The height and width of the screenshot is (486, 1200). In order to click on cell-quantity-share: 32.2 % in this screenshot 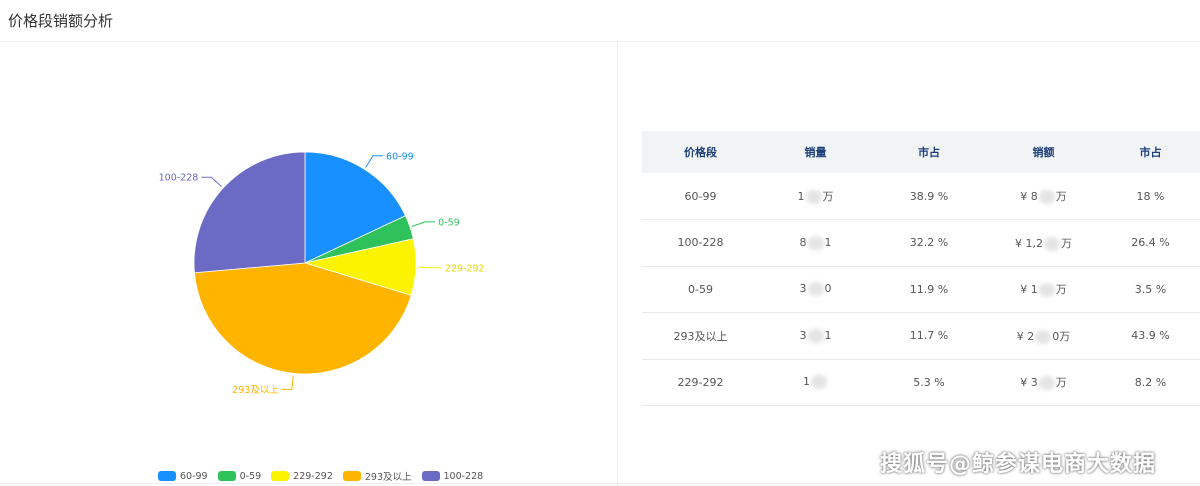, I will do `click(929, 243)`.